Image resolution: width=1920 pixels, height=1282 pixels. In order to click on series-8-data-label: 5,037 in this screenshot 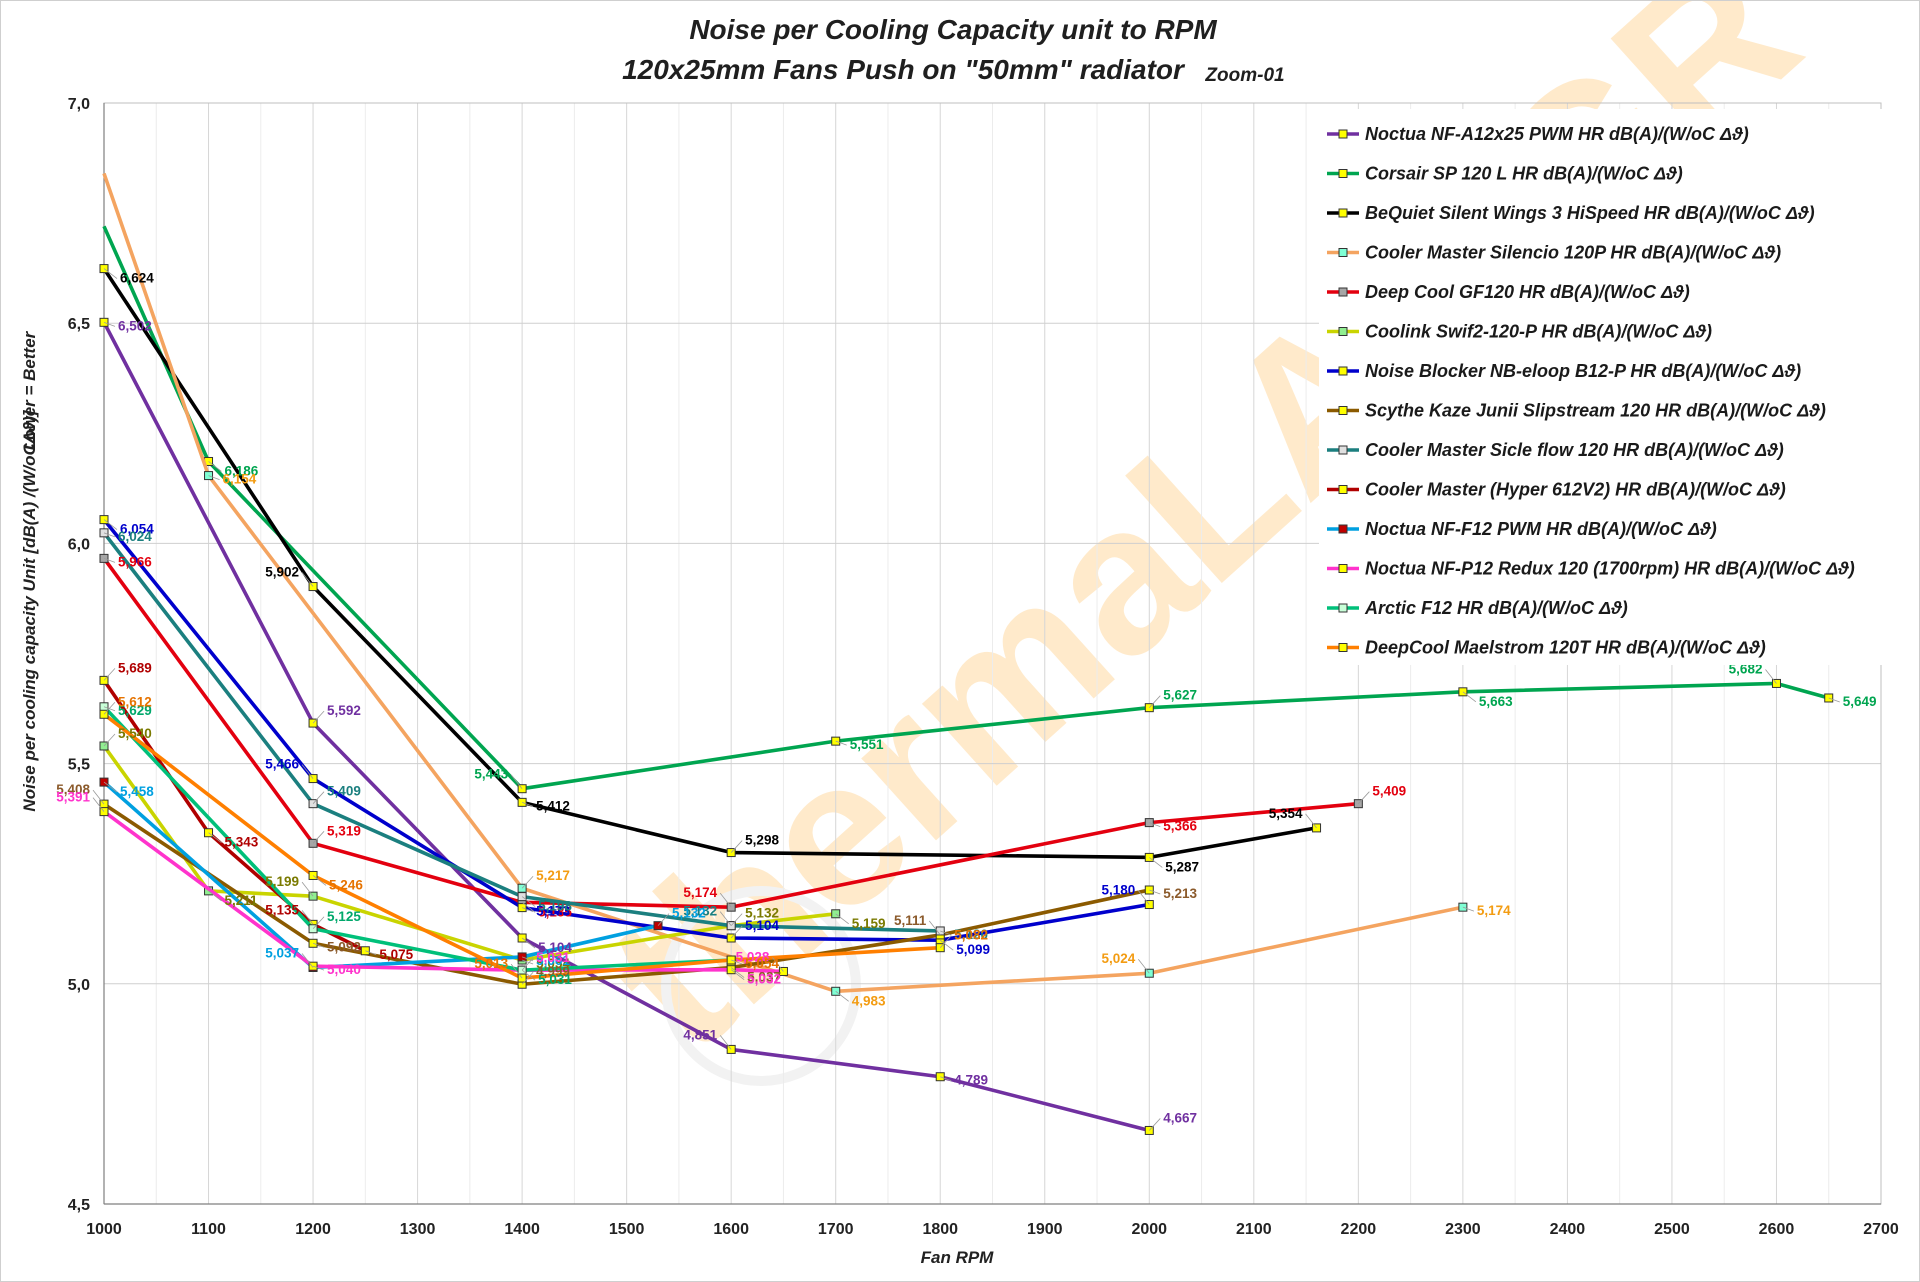, I will do `click(764, 977)`.